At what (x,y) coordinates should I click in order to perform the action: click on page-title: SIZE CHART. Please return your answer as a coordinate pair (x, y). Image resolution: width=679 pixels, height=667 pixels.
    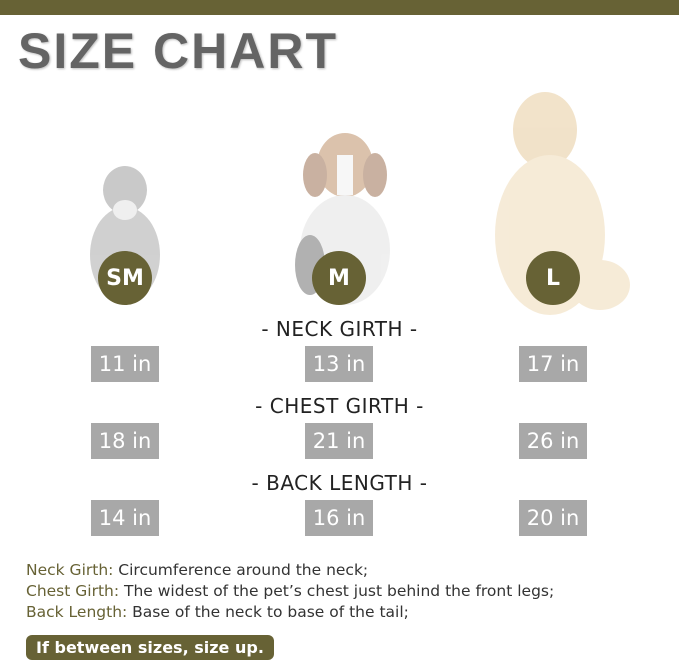
    Looking at the image, I should click on (178, 51).